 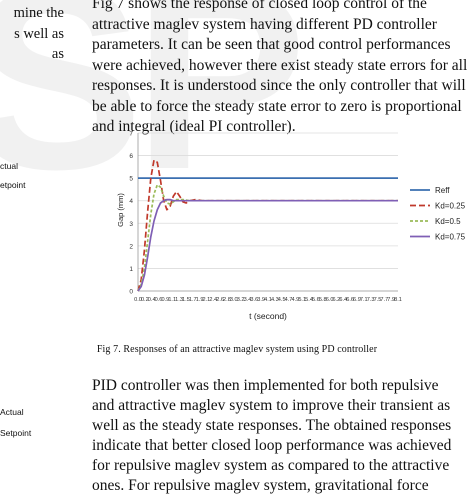 What do you see at coordinates (234, 300) in the screenshot?
I see `x-tick-label: 3.0` at bounding box center [234, 300].